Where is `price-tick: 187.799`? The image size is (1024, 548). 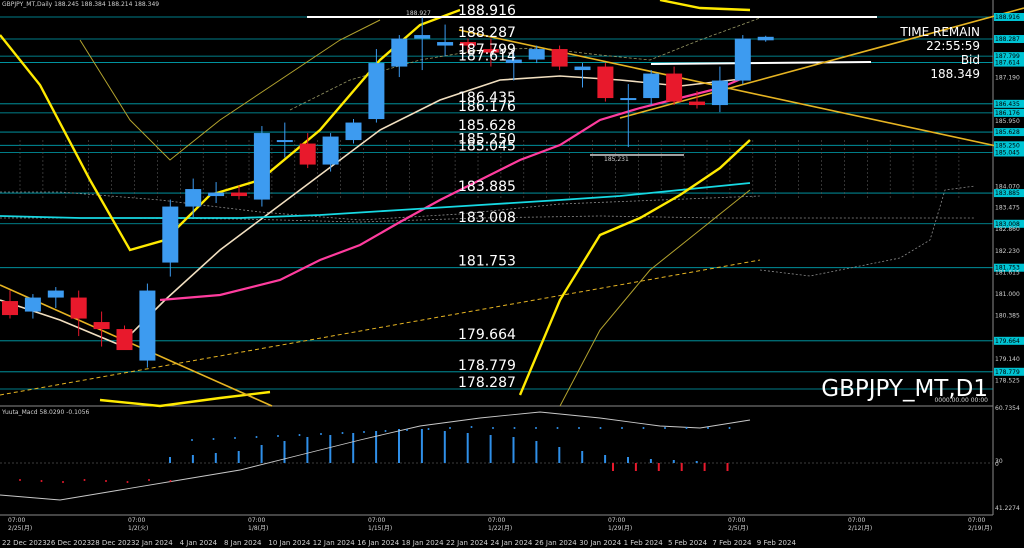 price-tick: 187.799 is located at coordinates (1007, 56).